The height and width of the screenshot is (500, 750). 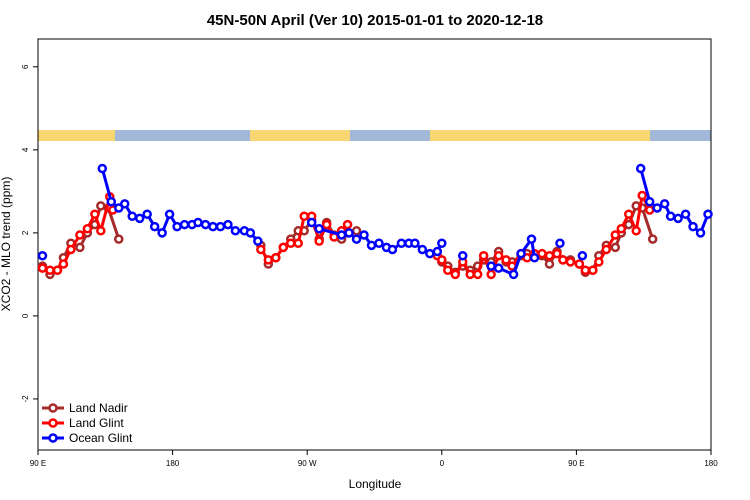 What do you see at coordinates (442, 463) in the screenshot?
I see `x-tick-label: 0` at bounding box center [442, 463].